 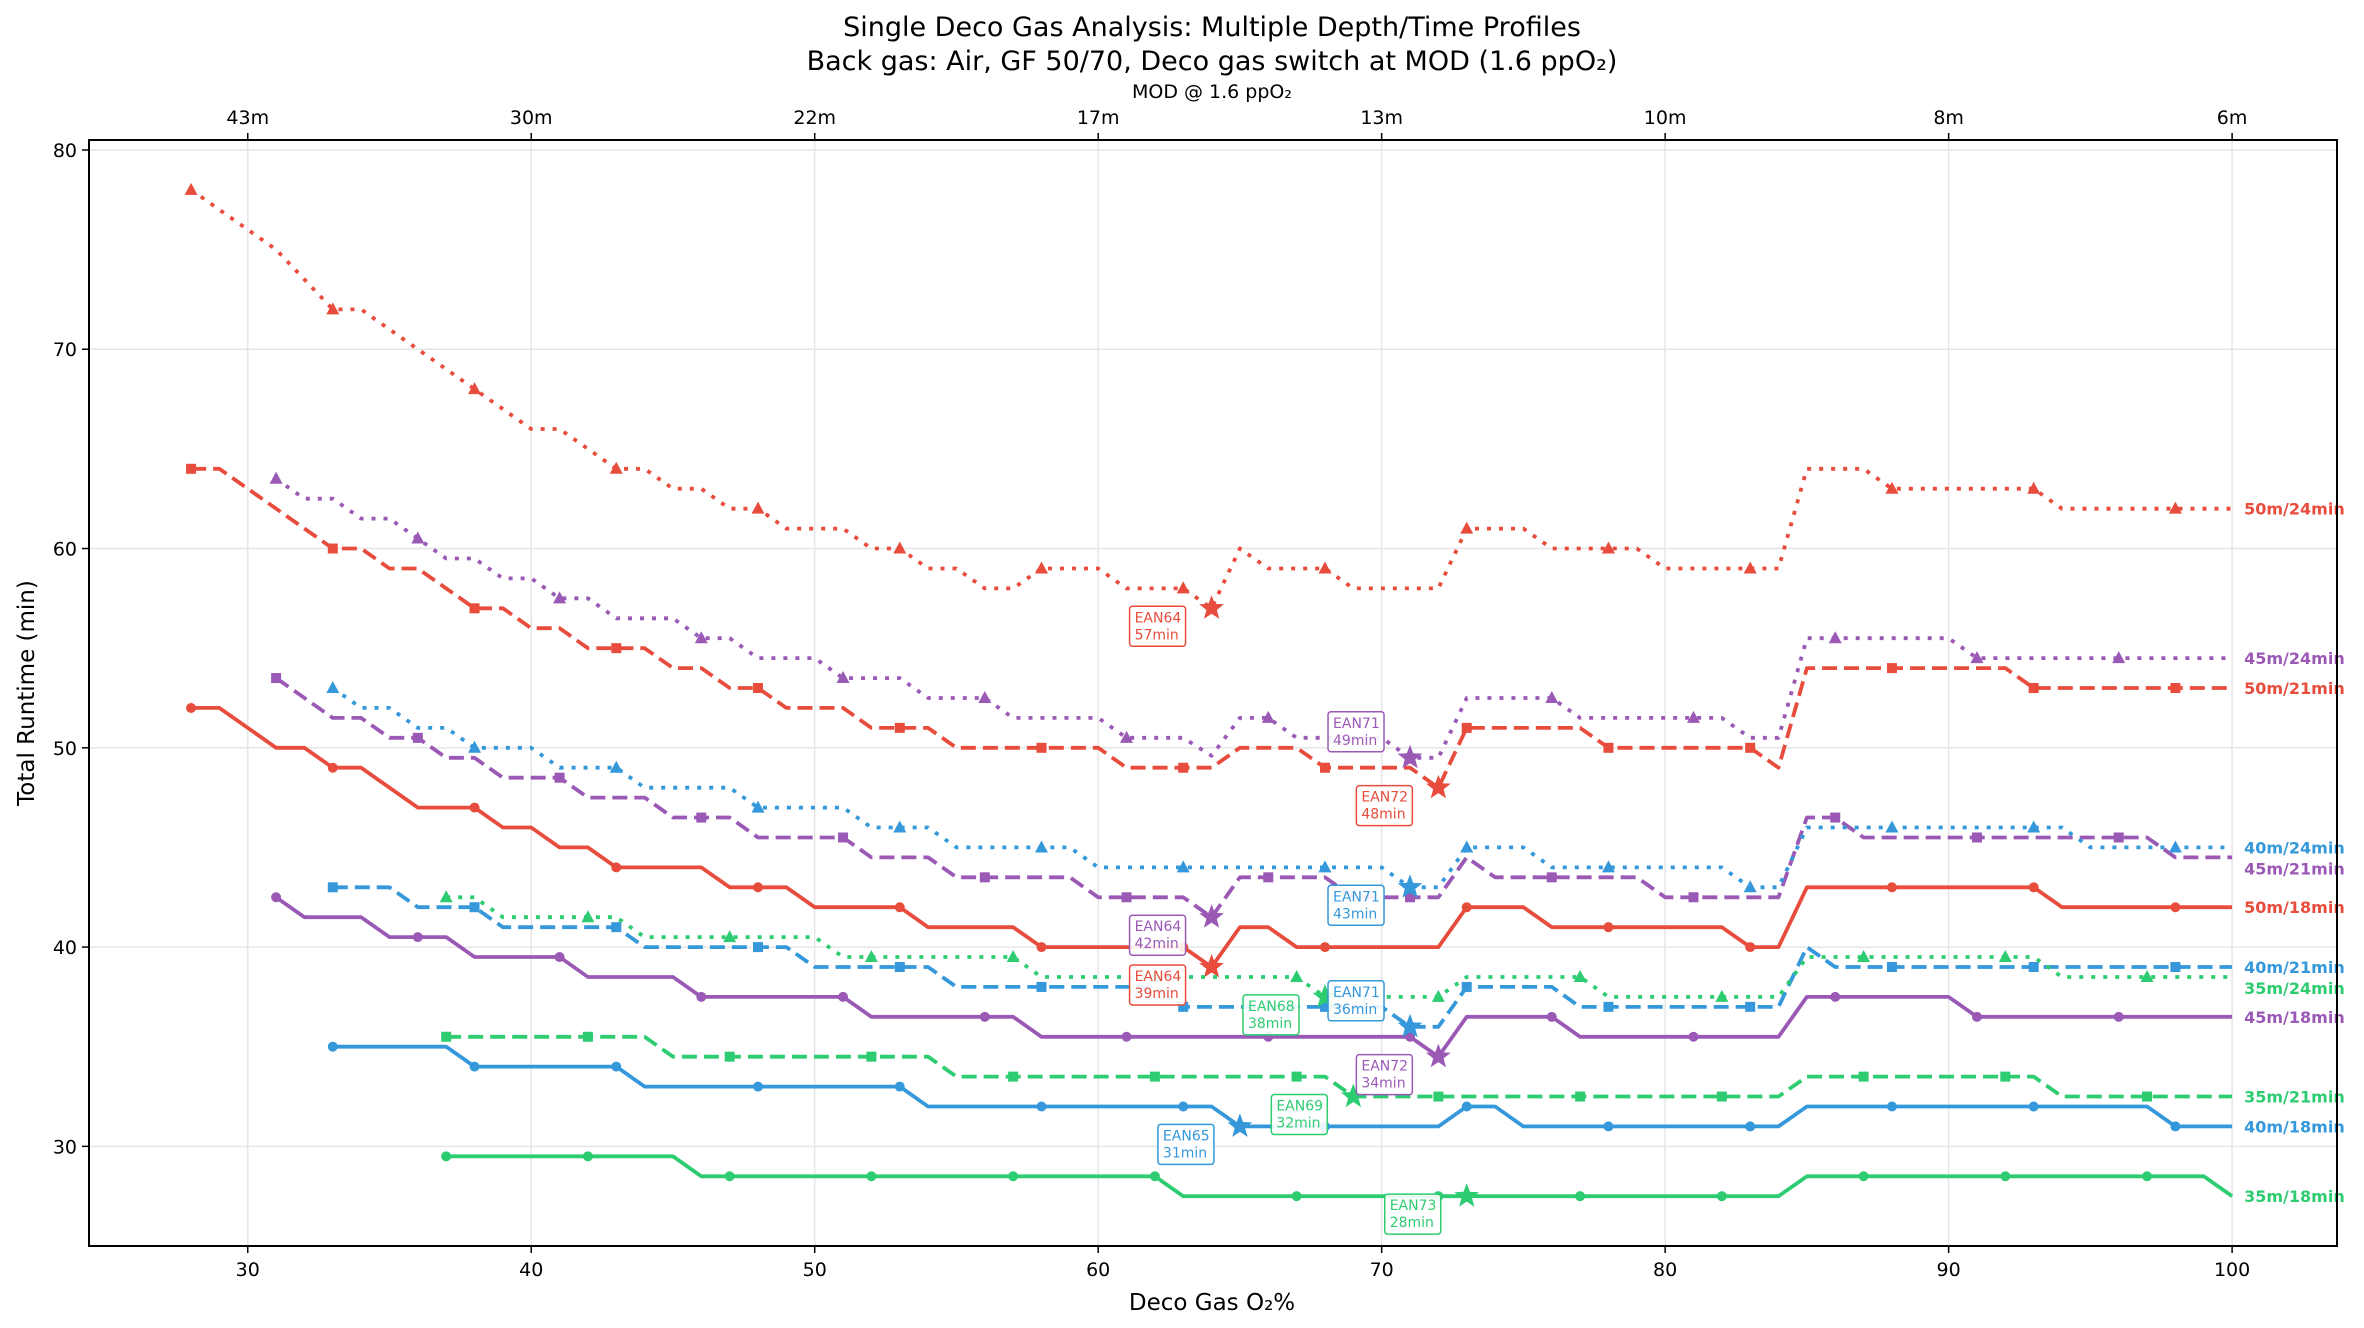 I want to click on series-35m-21min: 35m/21min, so click(x=1393, y=1069).